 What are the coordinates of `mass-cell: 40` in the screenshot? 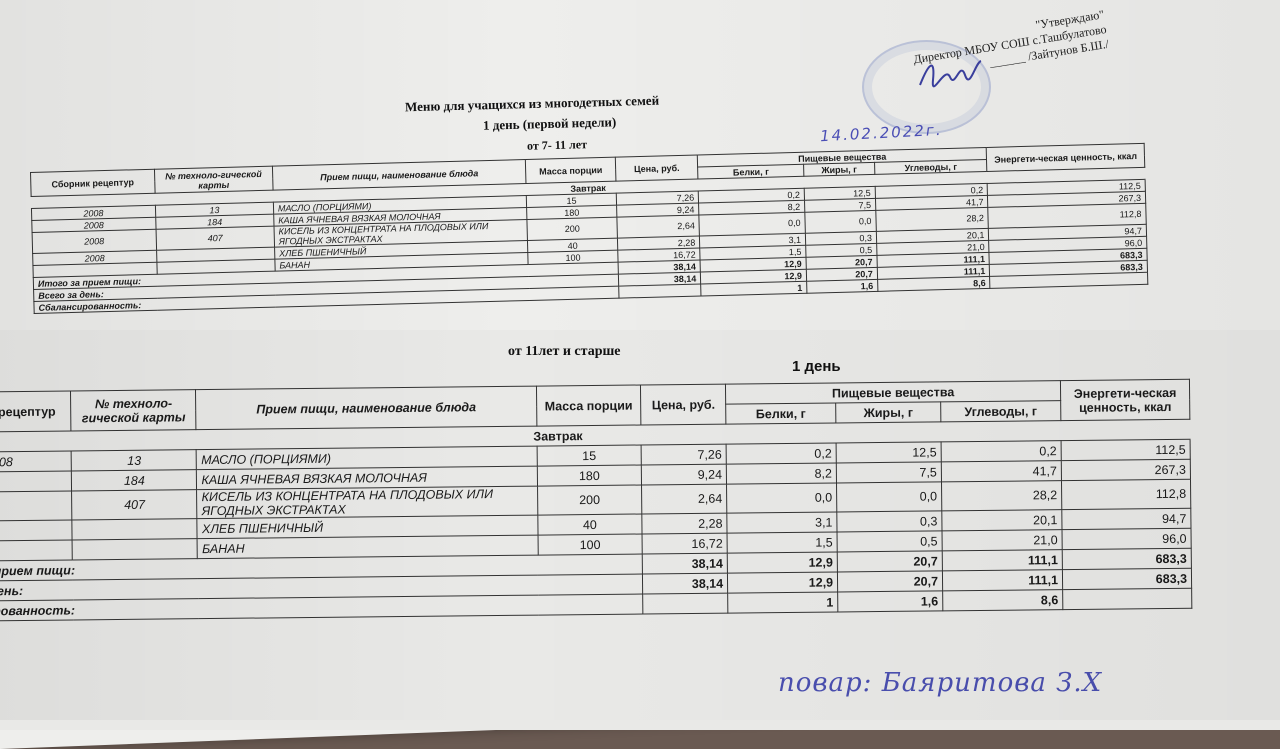 It's located at (590, 524).